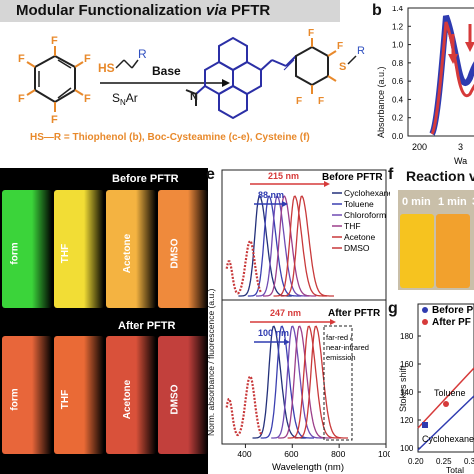  What do you see at coordinates (444, 461) in the screenshot?
I see `g-xtick-1: 0.25` at bounding box center [444, 461].